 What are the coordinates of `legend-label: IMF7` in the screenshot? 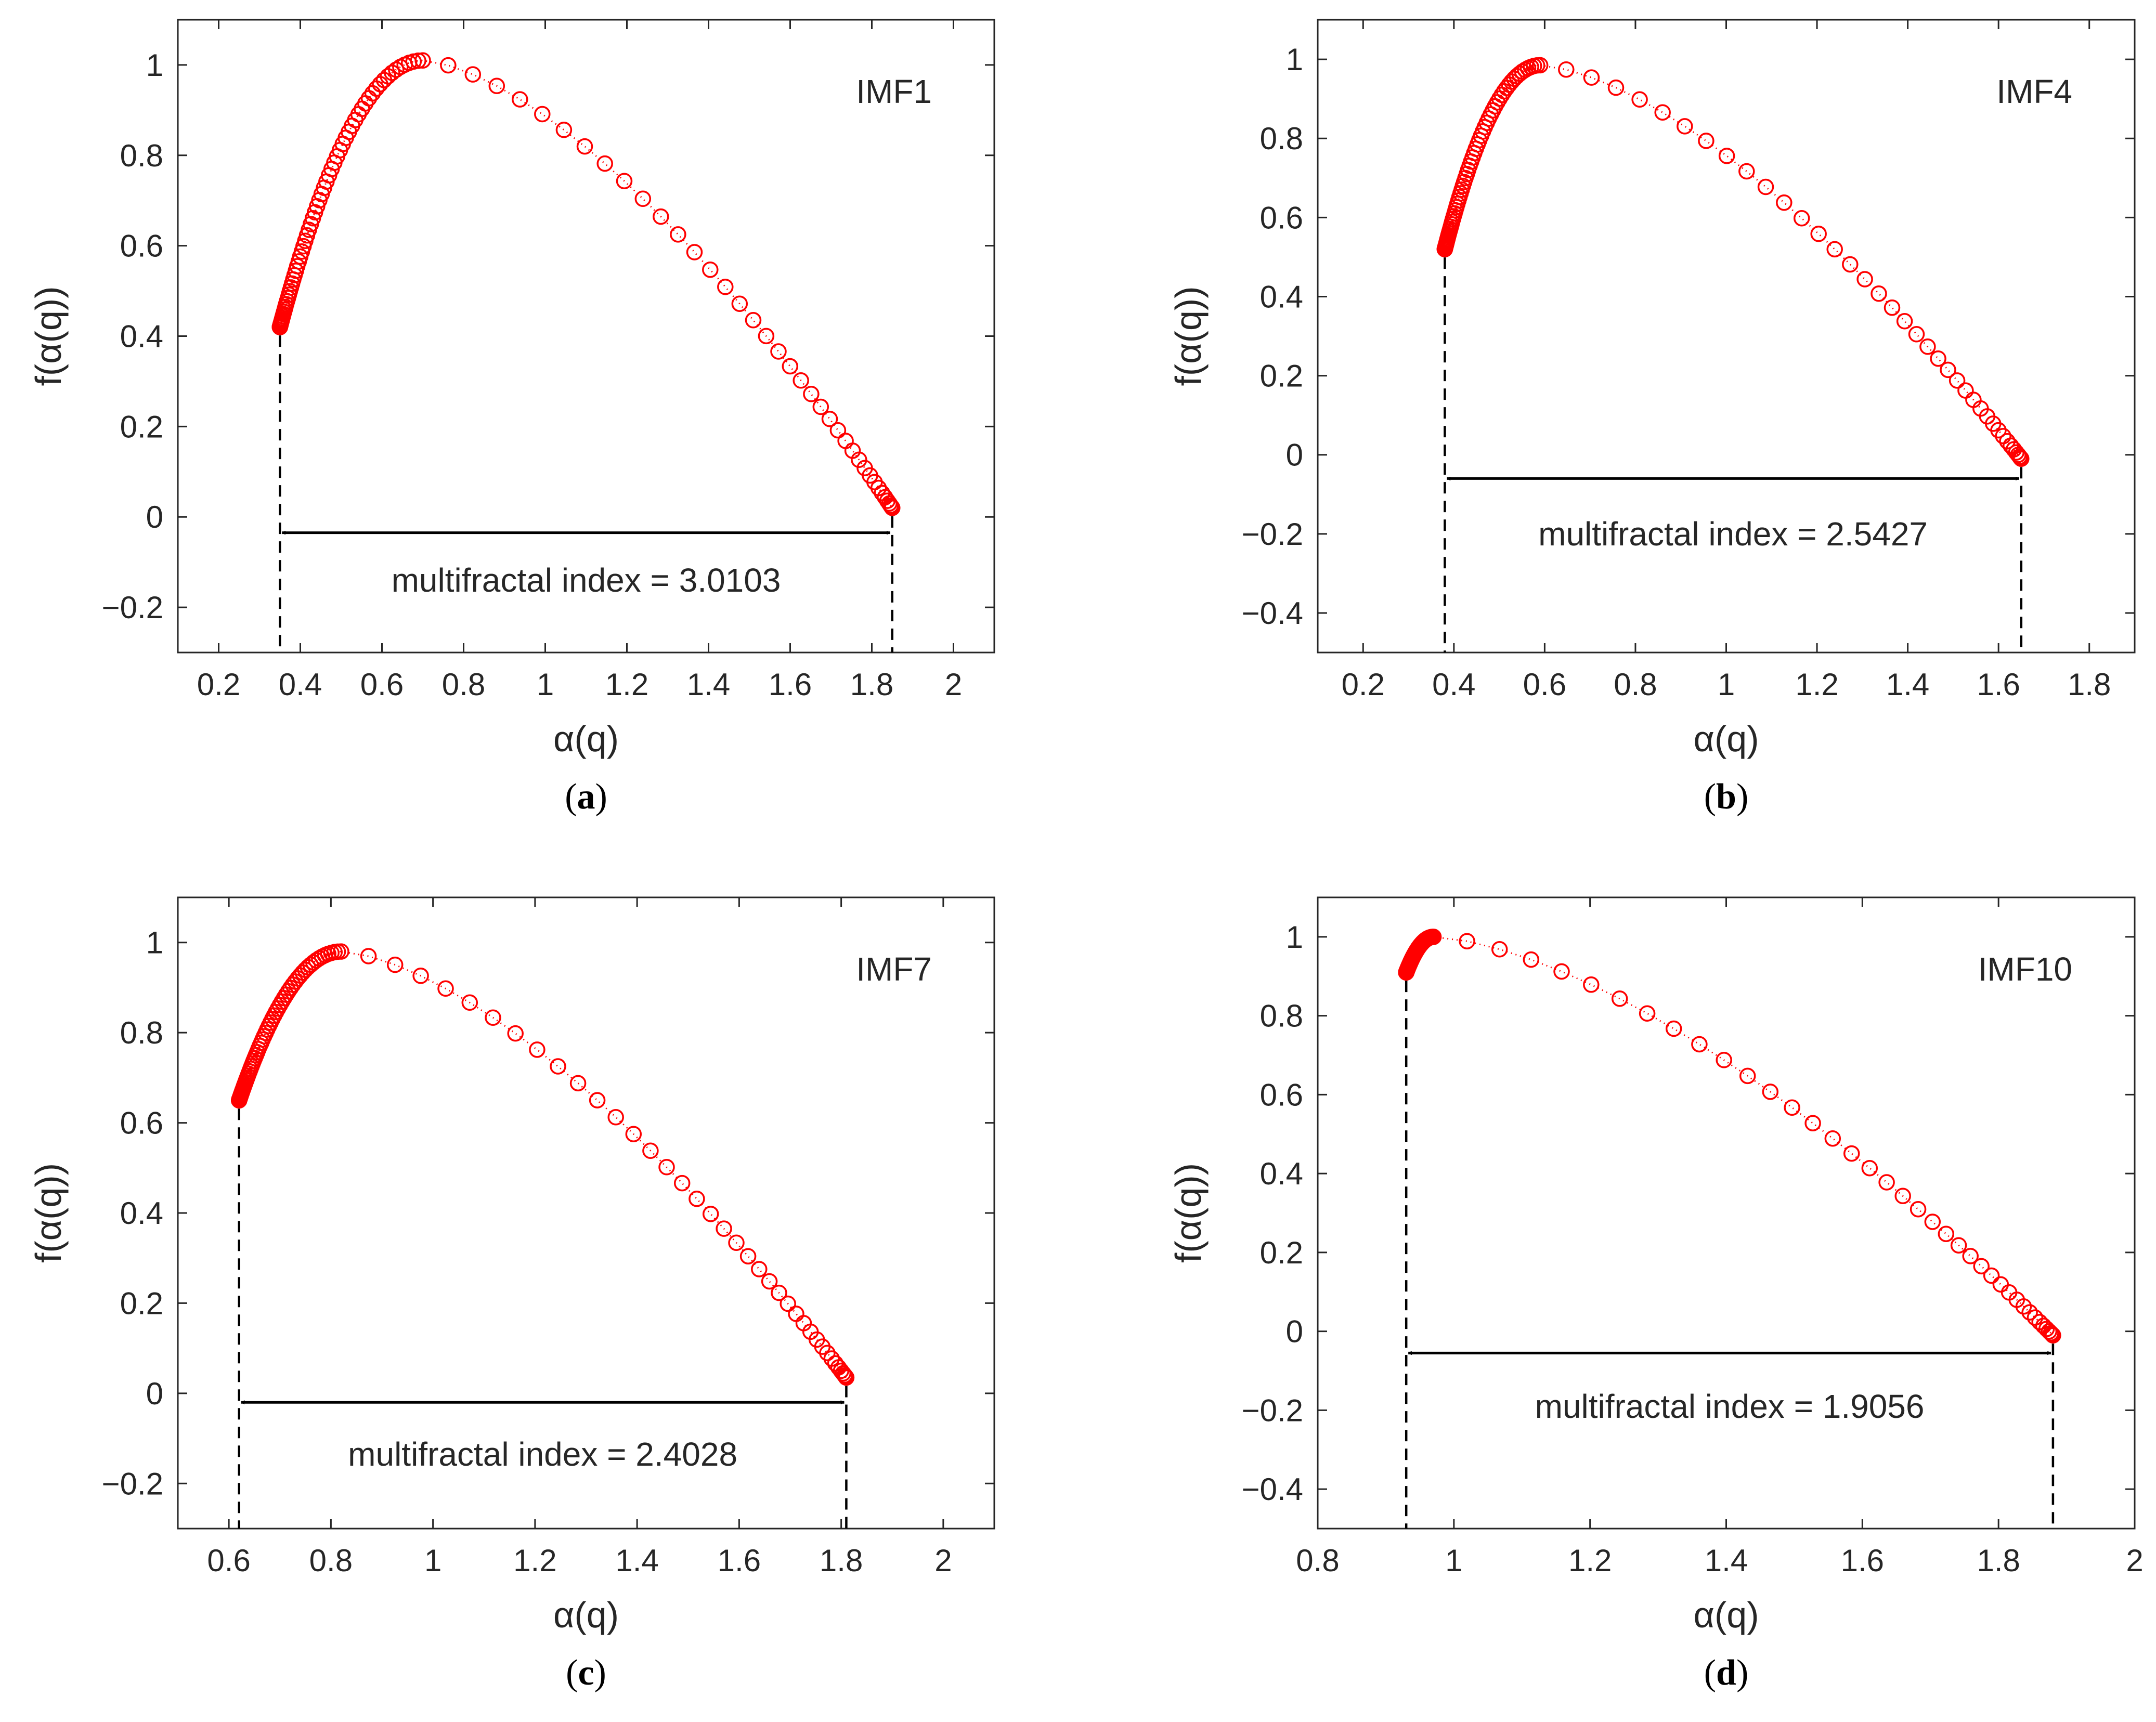 It's located at (894, 969).